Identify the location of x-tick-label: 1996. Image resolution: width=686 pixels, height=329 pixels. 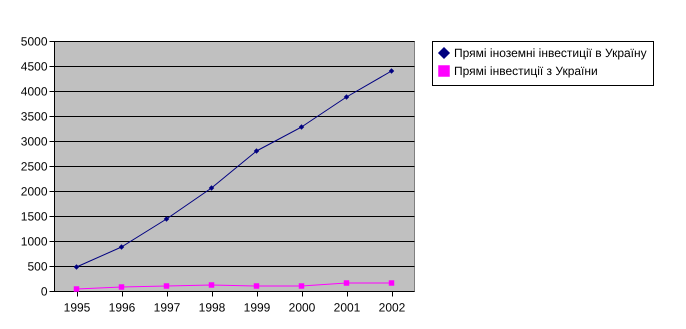
(122, 307).